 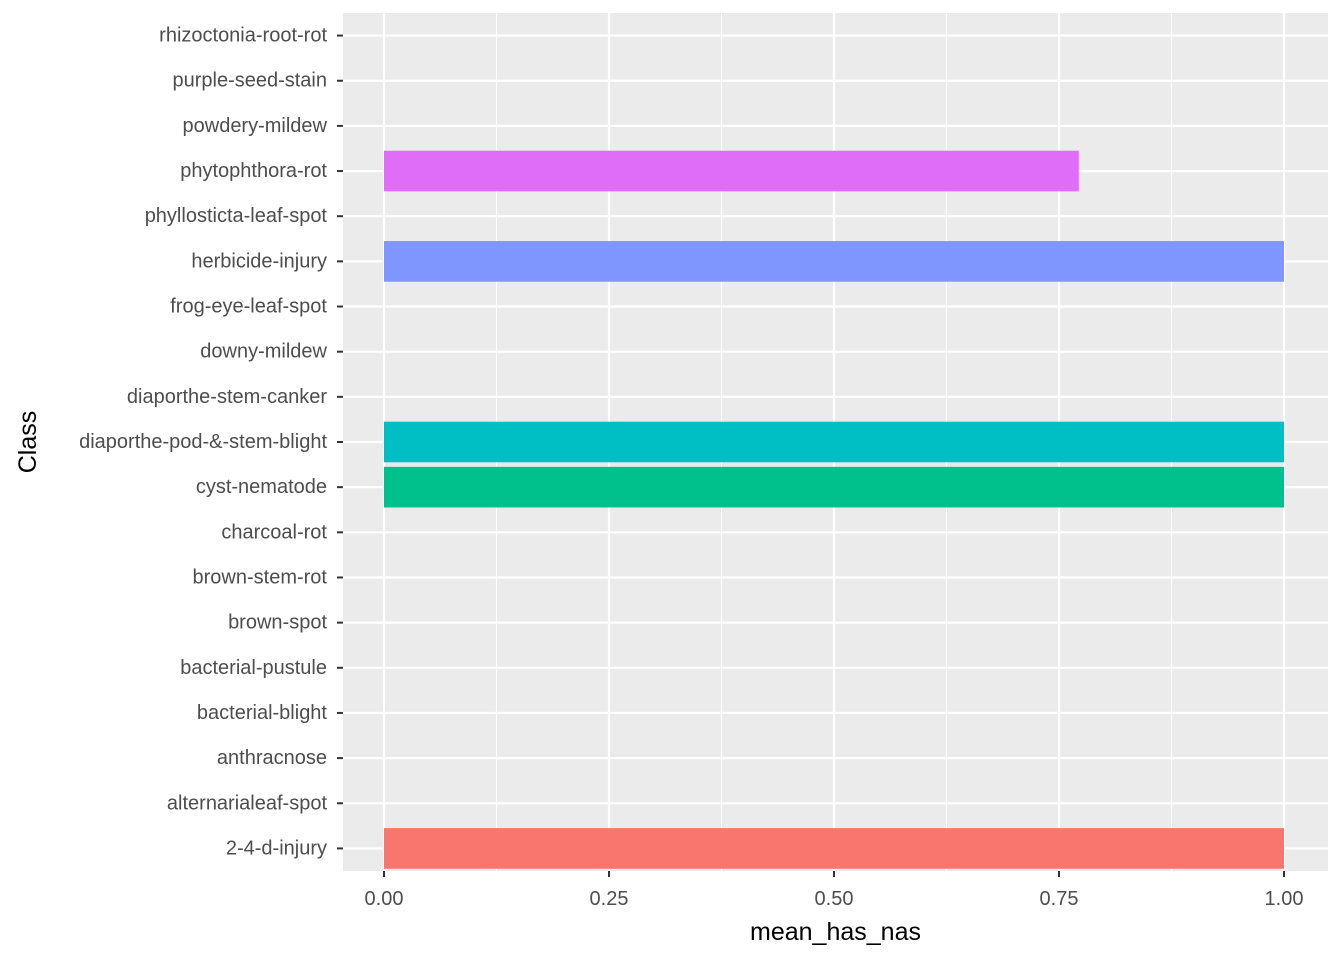 What do you see at coordinates (260, 577) in the screenshot?
I see `y-tick-label: brown-stem-rot` at bounding box center [260, 577].